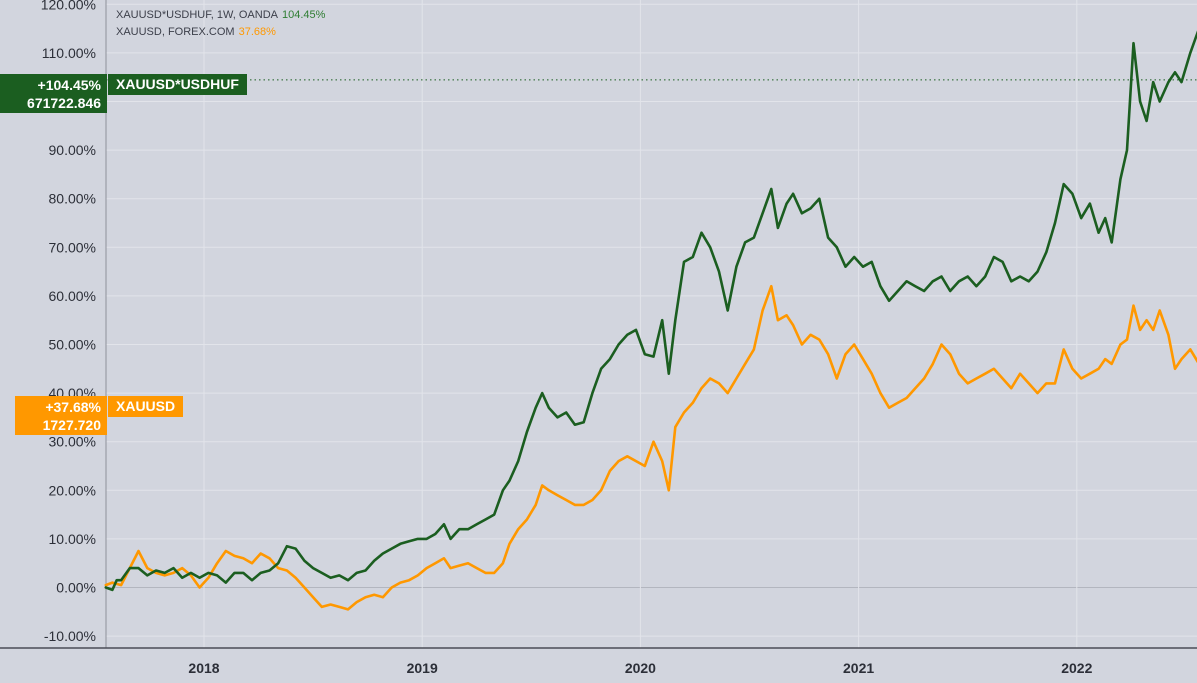 This screenshot has width=1197, height=683. I want to click on y-tick-label: 80.00%, so click(72, 199).